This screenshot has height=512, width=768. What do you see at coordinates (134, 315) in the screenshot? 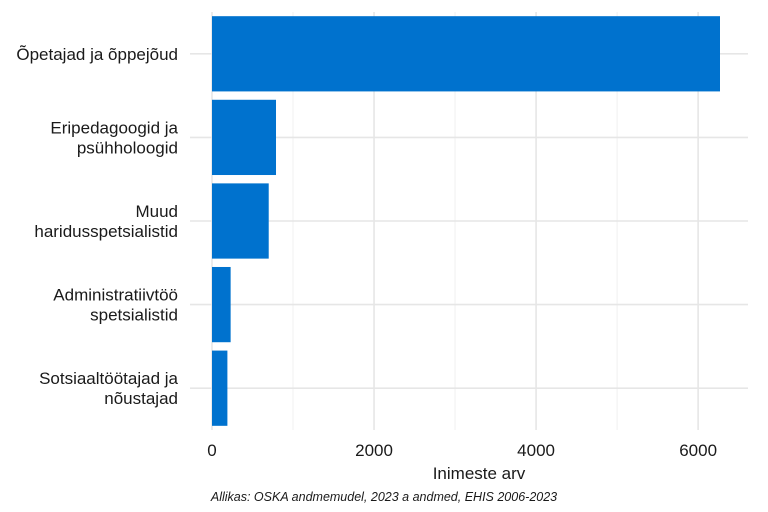
I see `category-label-line: spetsialistid` at bounding box center [134, 315].